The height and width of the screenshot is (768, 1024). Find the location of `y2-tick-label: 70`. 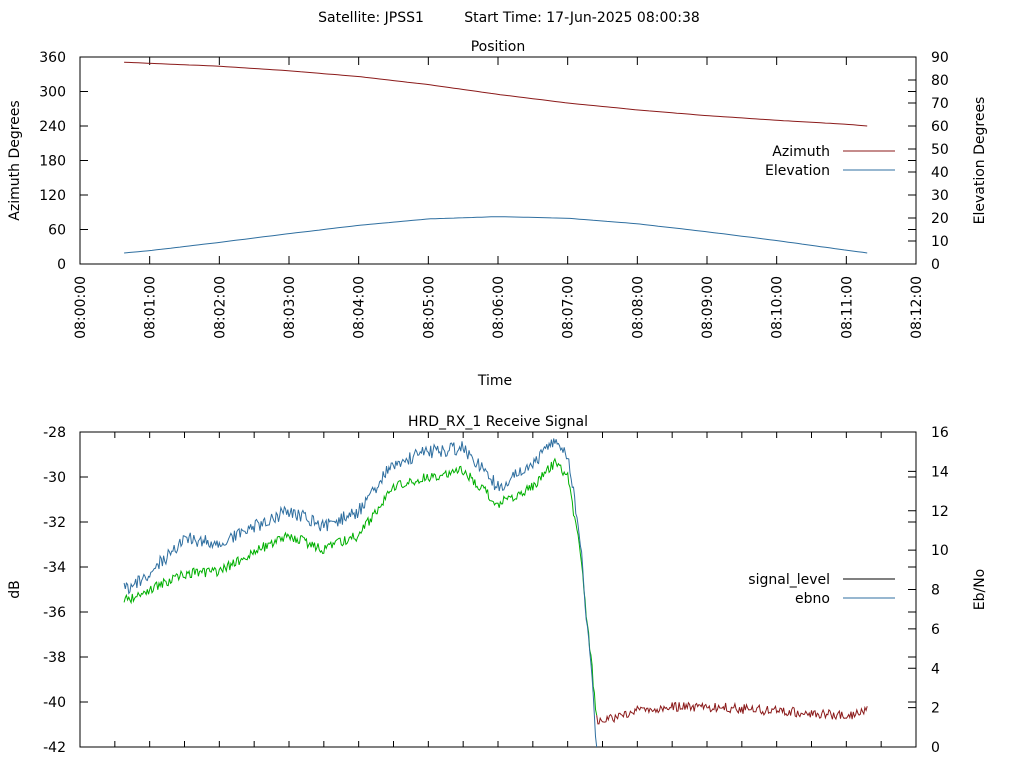

y2-tick-label: 70 is located at coordinates (940, 104).